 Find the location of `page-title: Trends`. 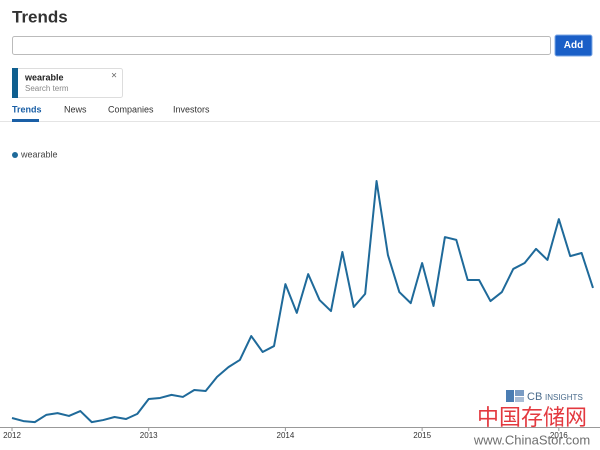

page-title: Trends is located at coordinates (40, 16).